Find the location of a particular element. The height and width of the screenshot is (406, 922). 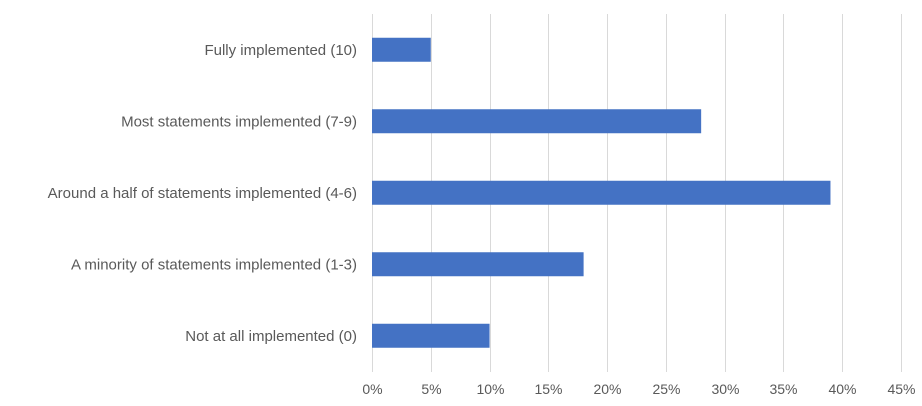

category-label: Fully implemented (10) is located at coordinates (280, 50).